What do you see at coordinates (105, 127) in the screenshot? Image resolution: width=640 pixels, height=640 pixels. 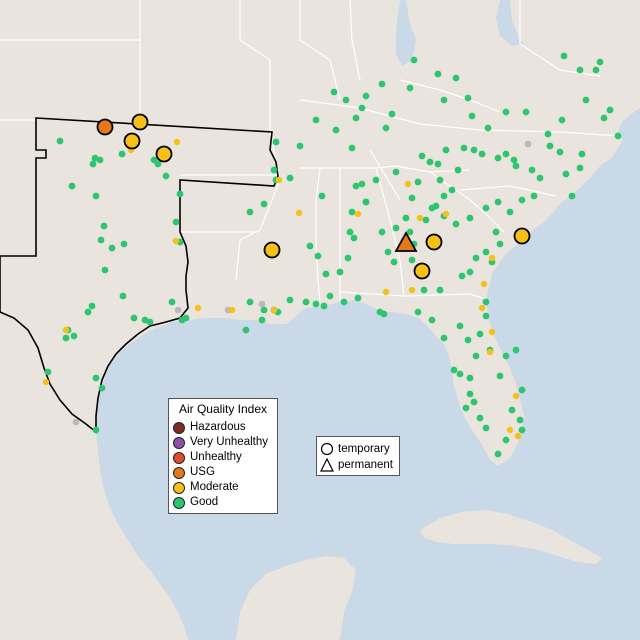 I see `usg-temporary-site-marker` at bounding box center [105, 127].